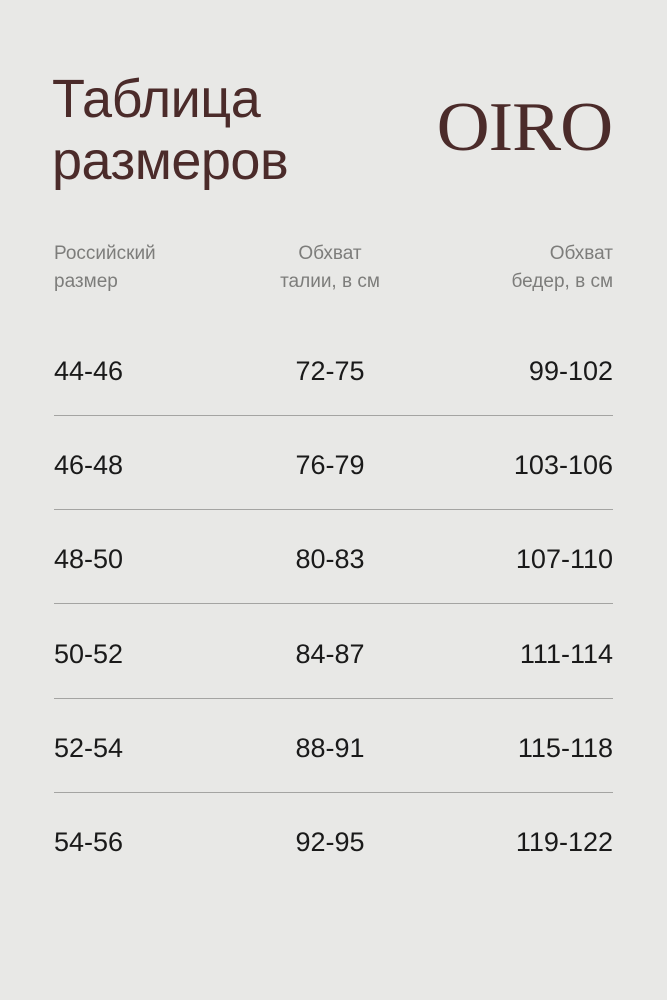 This screenshot has width=667, height=1000. I want to click on header-line: бедер, в см, so click(562, 281).